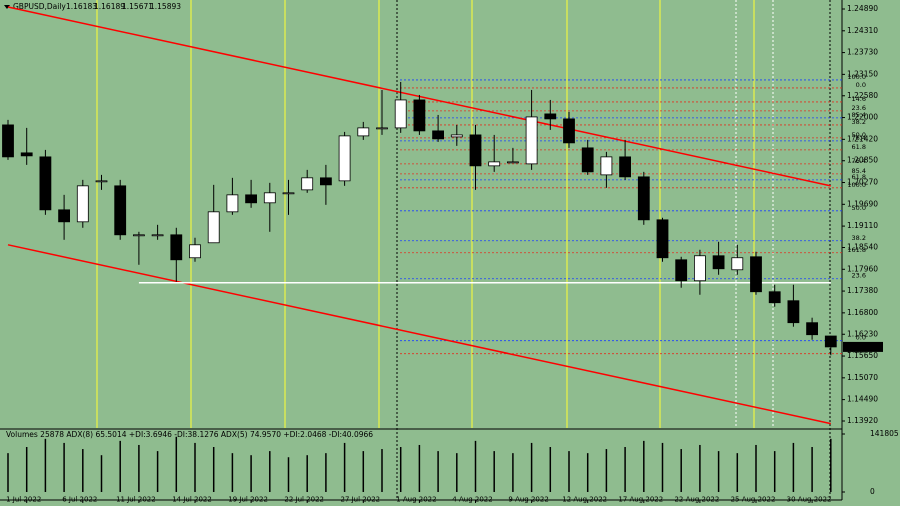 Image resolution: width=900 pixels, height=506 pixels. Describe the element at coordinates (859, 108) in the screenshot. I see `fib-label: 23.6` at that location.